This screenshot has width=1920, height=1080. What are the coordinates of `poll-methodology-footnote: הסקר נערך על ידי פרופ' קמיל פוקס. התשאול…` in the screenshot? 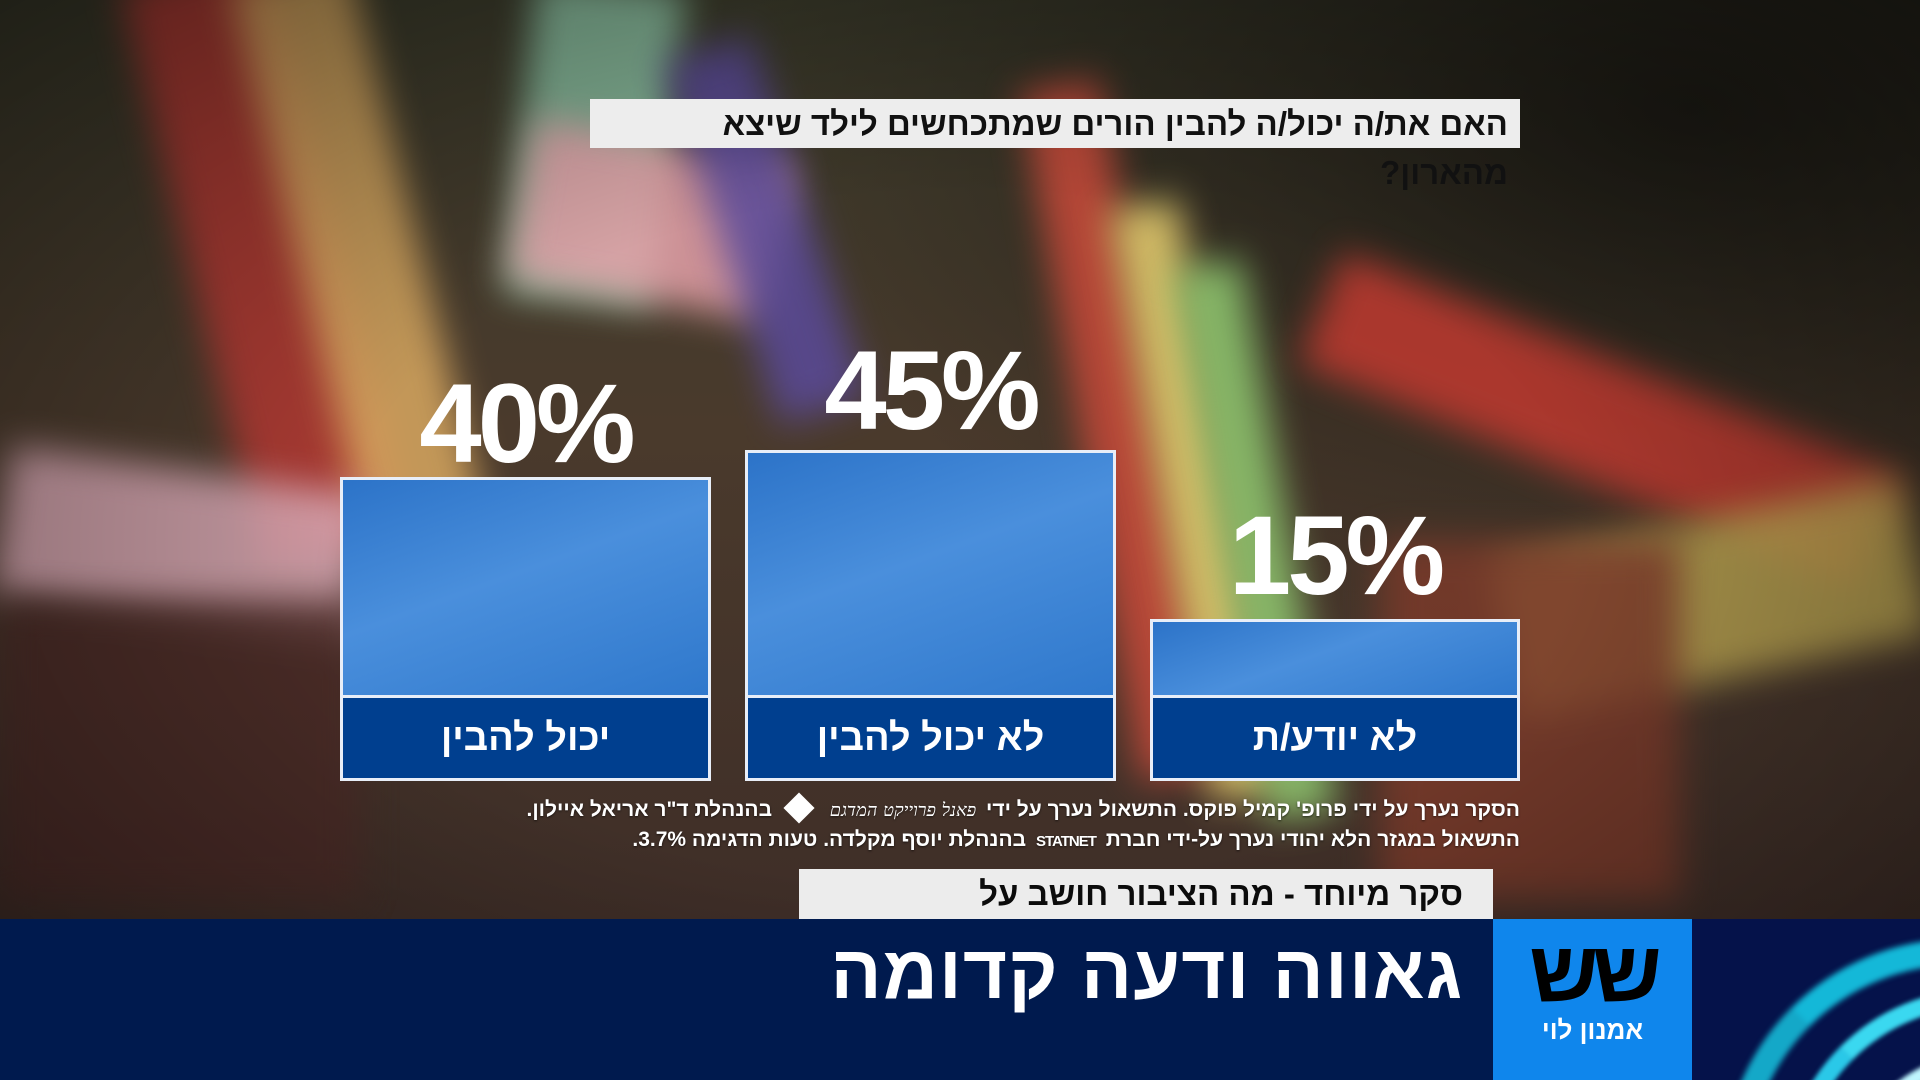 It's located at (1003, 824).